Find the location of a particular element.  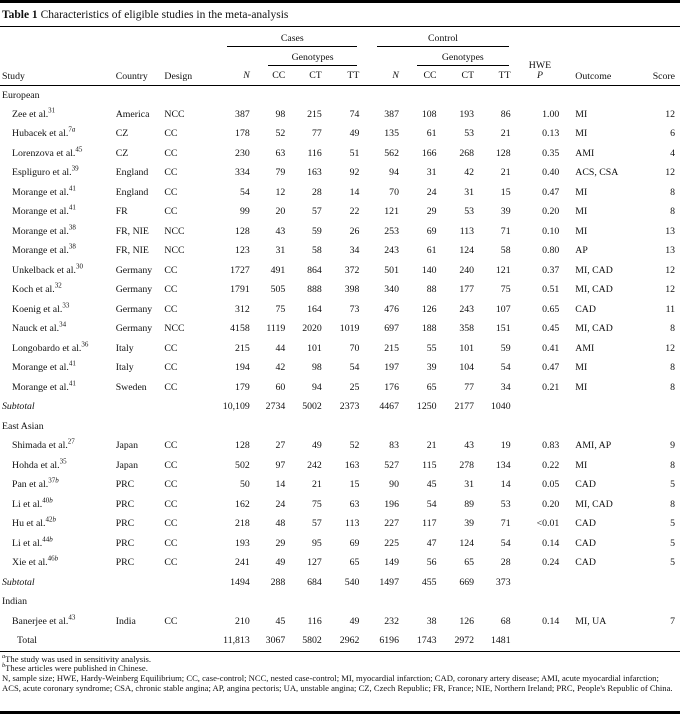

cell-control-cc: 47 is located at coordinates (431, 543).